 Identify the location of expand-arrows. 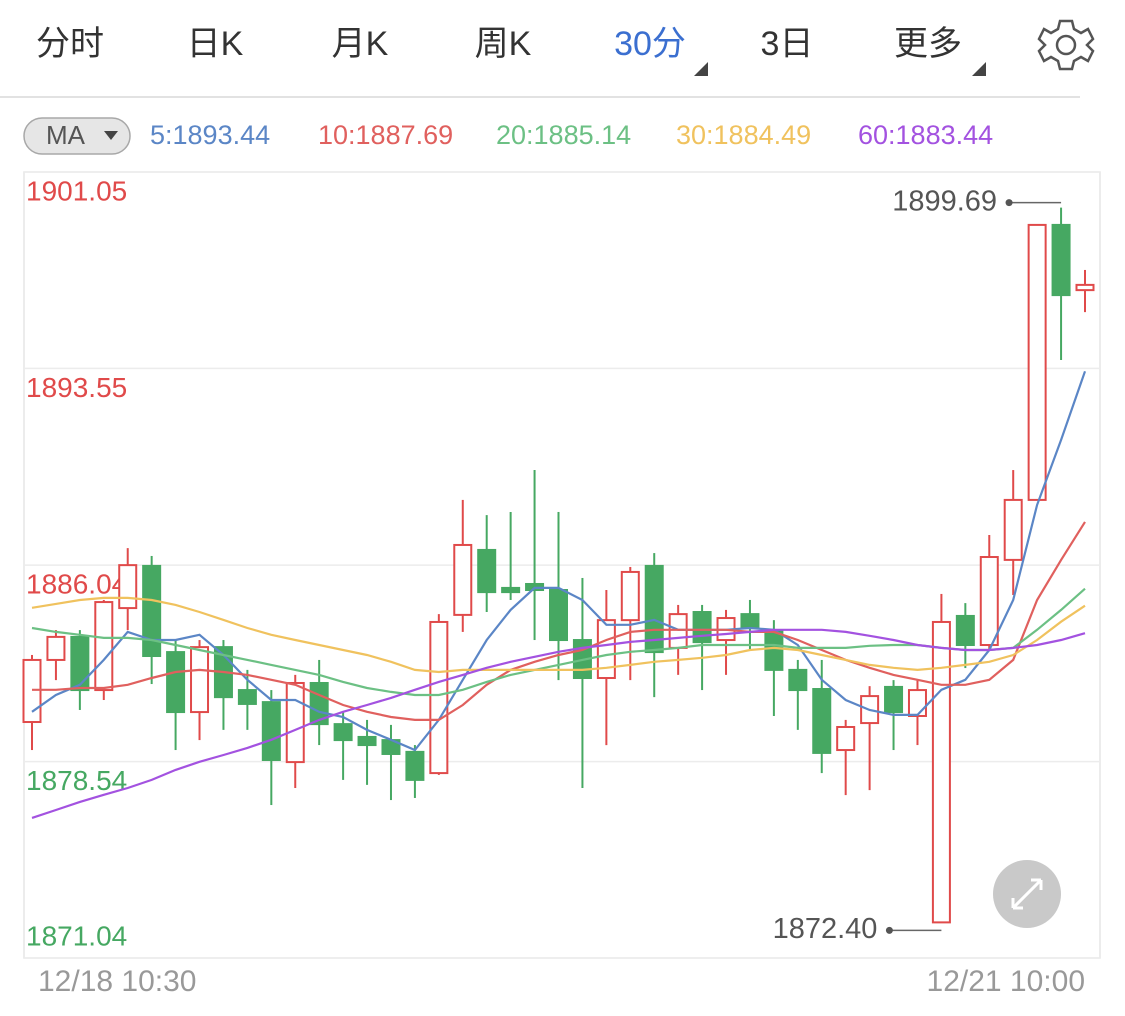
(1027, 894).